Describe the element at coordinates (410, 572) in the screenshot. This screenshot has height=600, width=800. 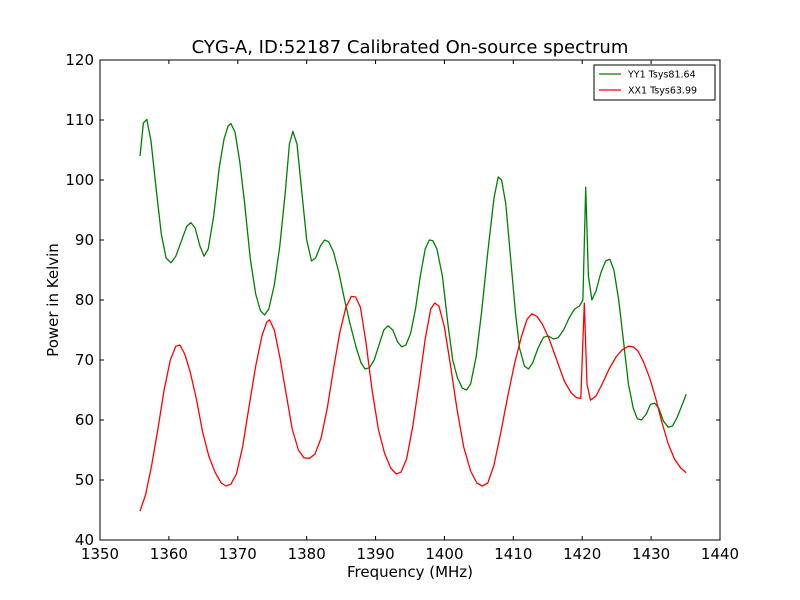
I see `x-axis-label: Frequency (MHz)` at that location.